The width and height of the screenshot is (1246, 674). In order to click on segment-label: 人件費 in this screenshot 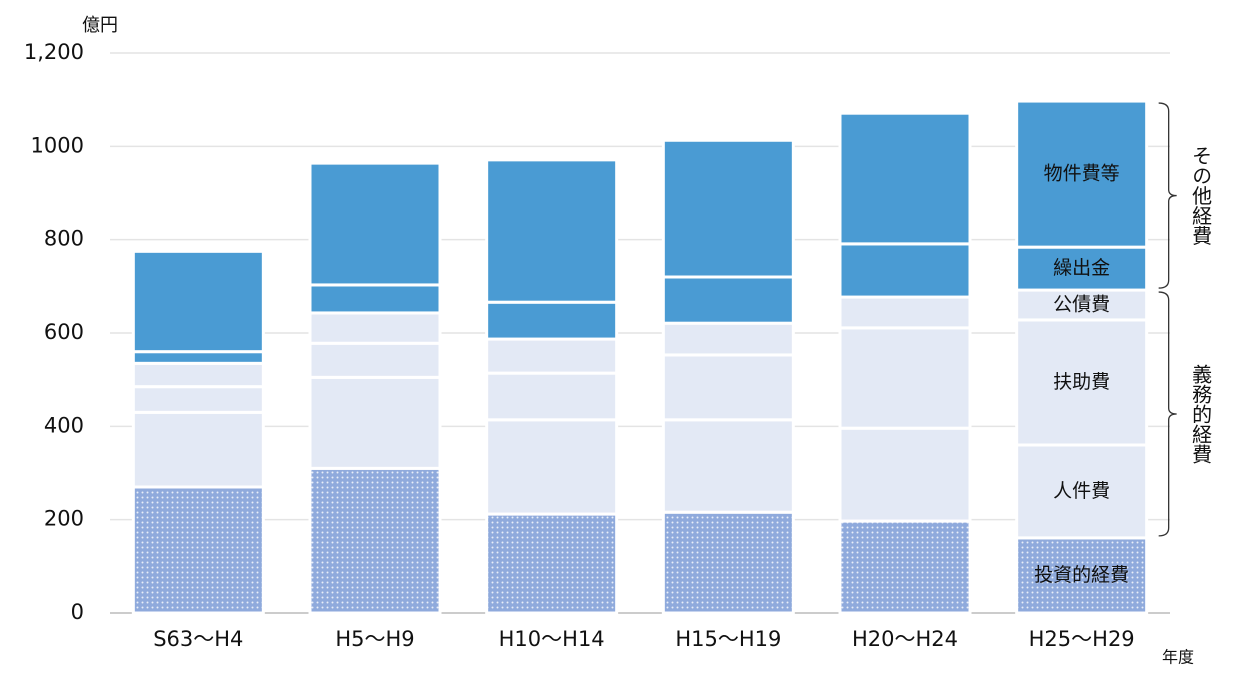, I will do `click(1081, 491)`.